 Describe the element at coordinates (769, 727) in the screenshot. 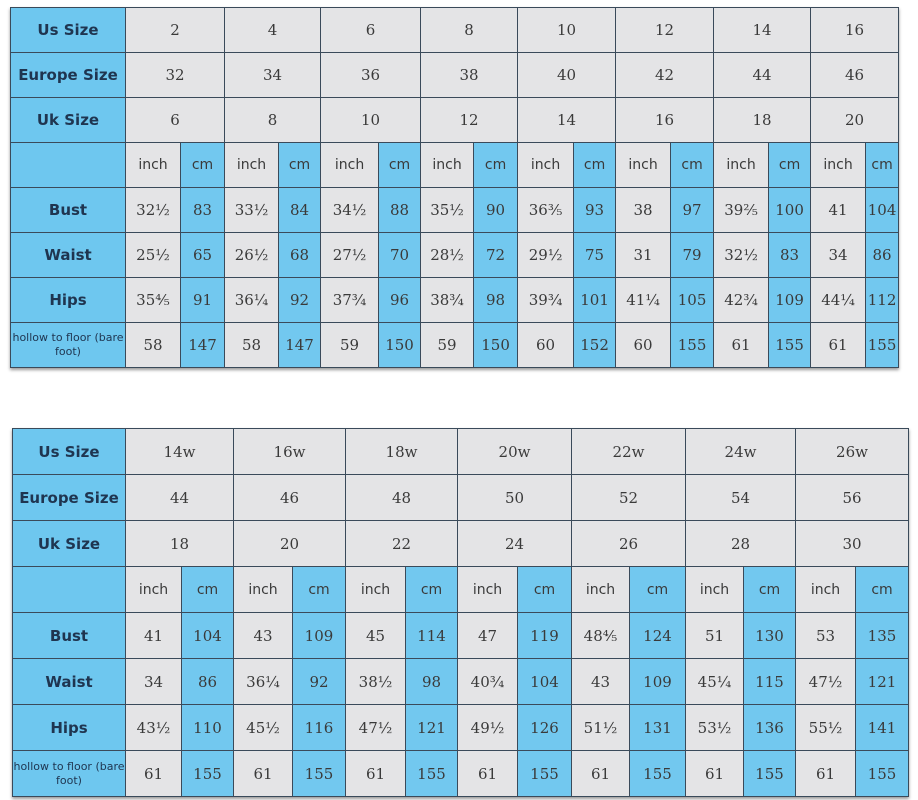

I see `value-cm: 136` at that location.